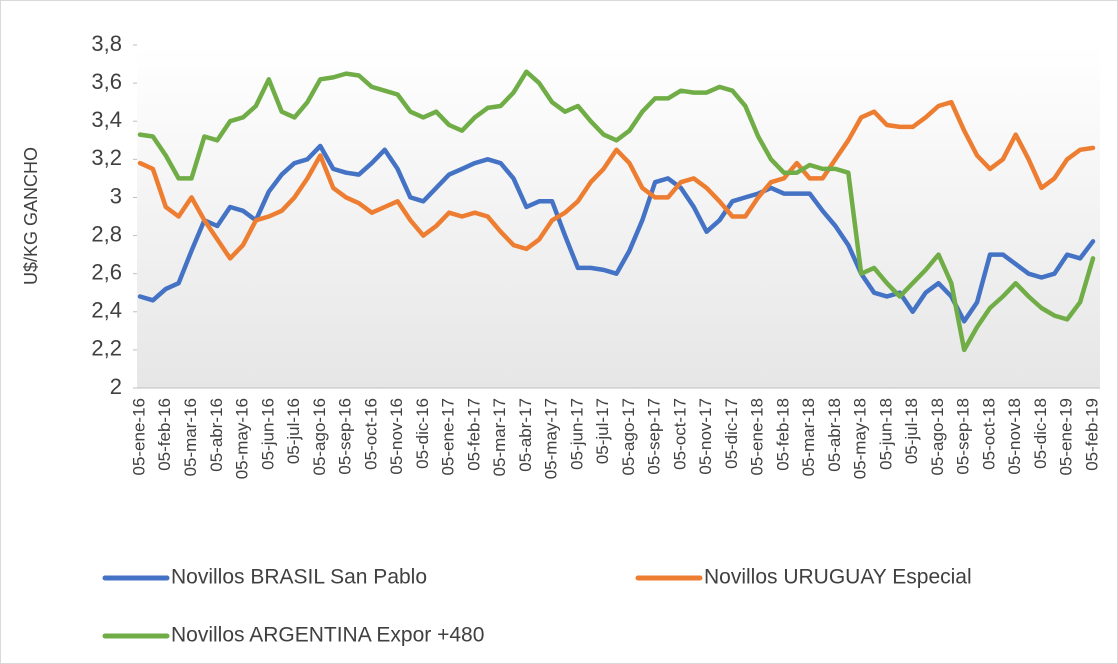  Describe the element at coordinates (525, 435) in the screenshot. I see `x-tick-label: 05-abr-17` at that location.